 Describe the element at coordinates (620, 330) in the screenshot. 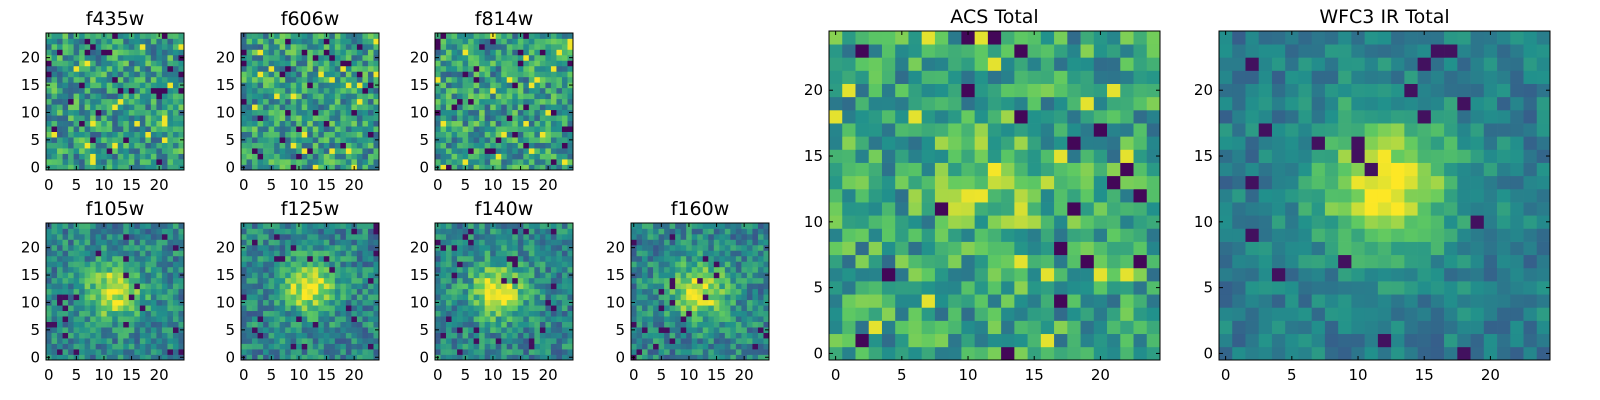

I see `y-tick-label: 5` at that location.